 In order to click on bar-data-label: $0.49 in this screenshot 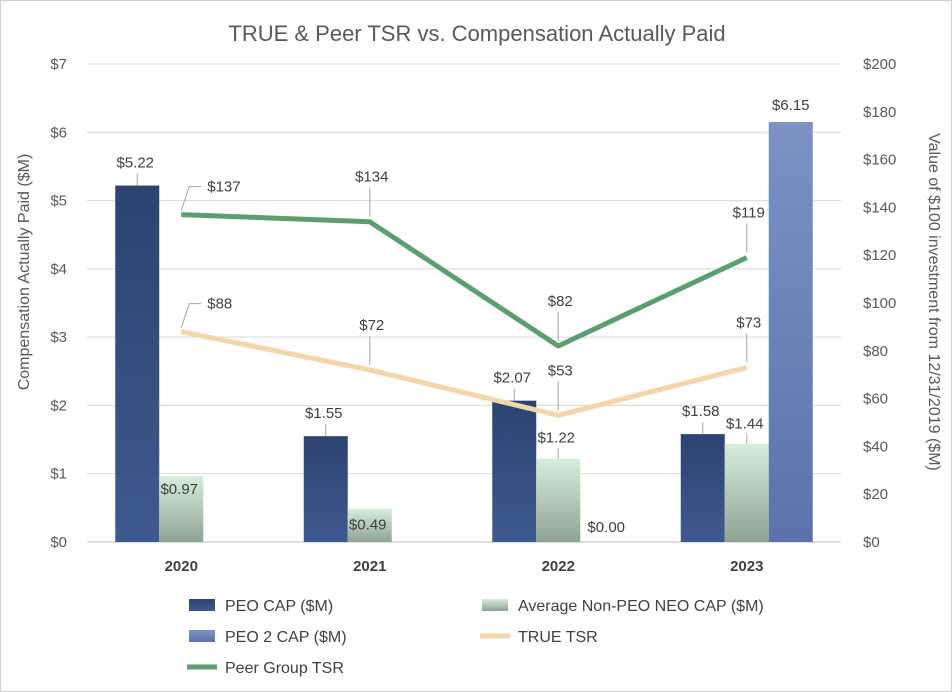, I will do `click(368, 525)`.